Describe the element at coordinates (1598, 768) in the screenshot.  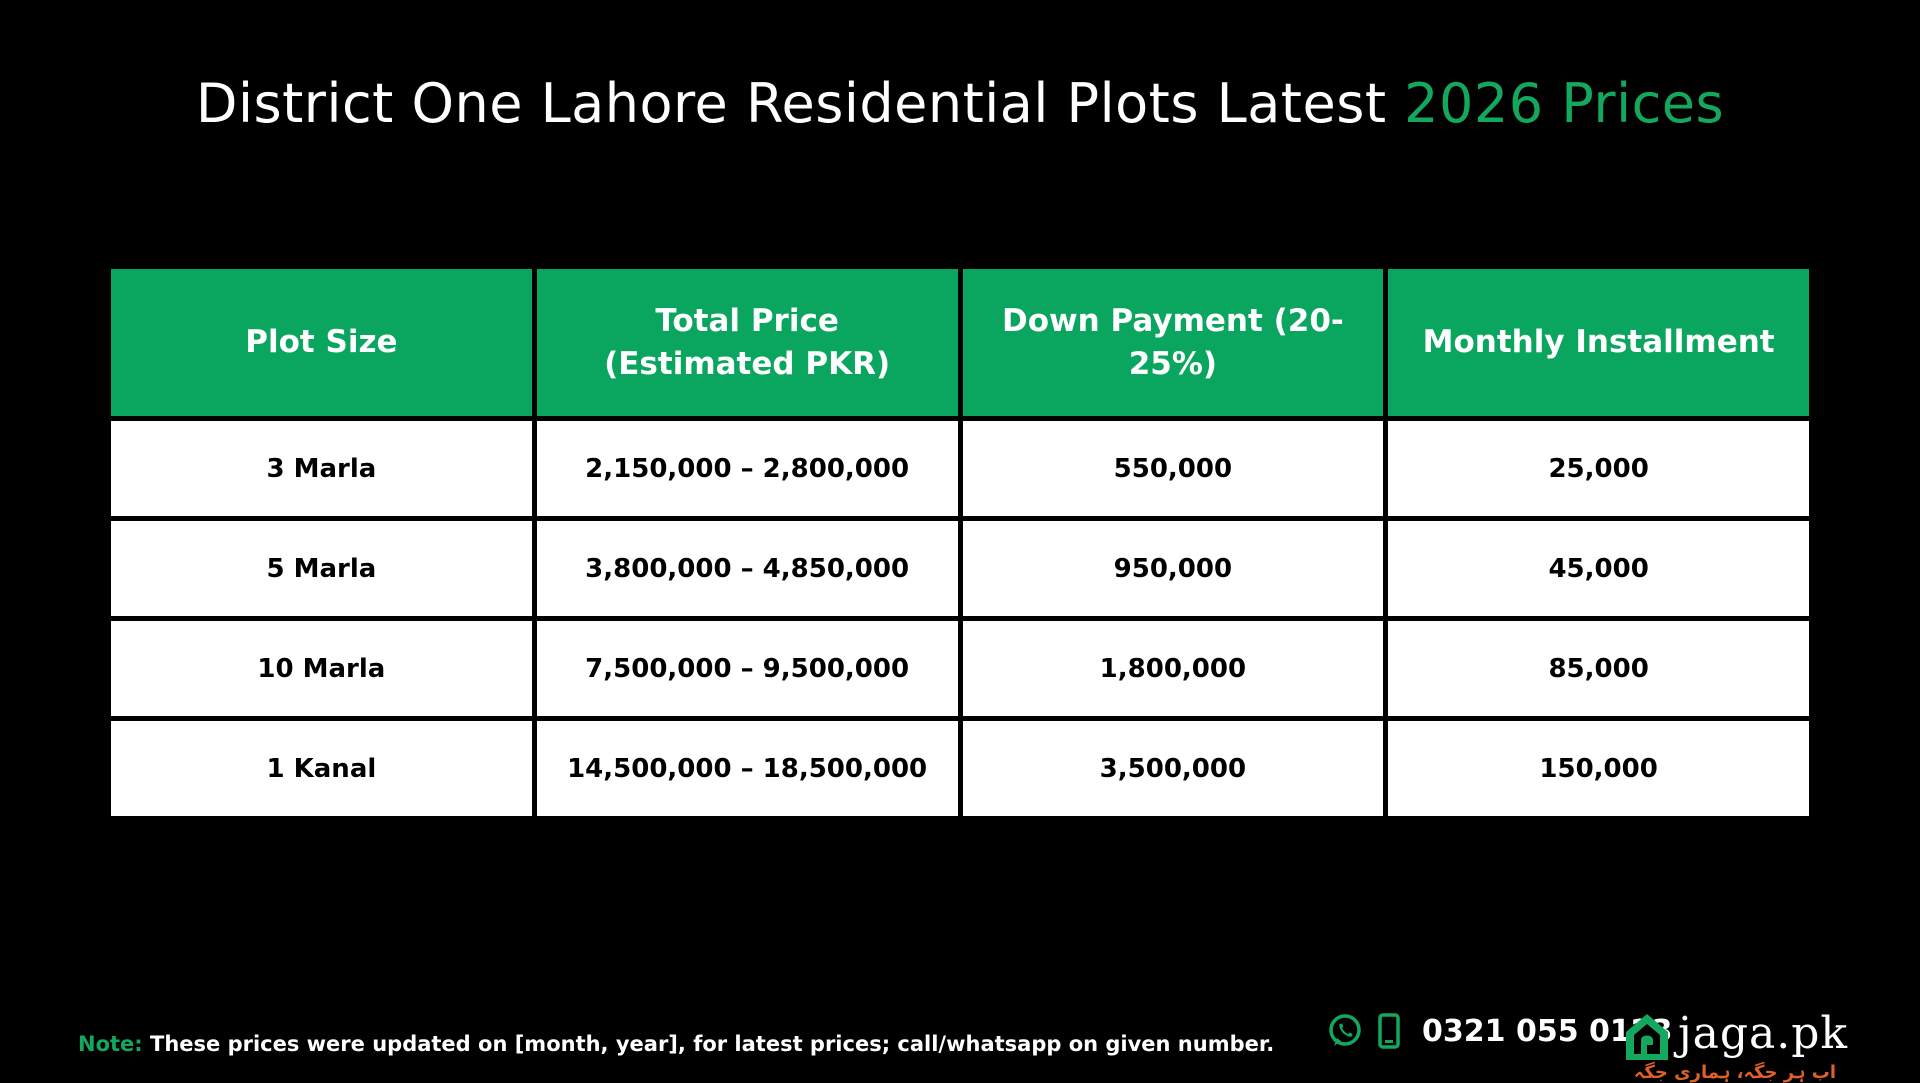
I see `cell-monthly-installment: 150,000` at that location.